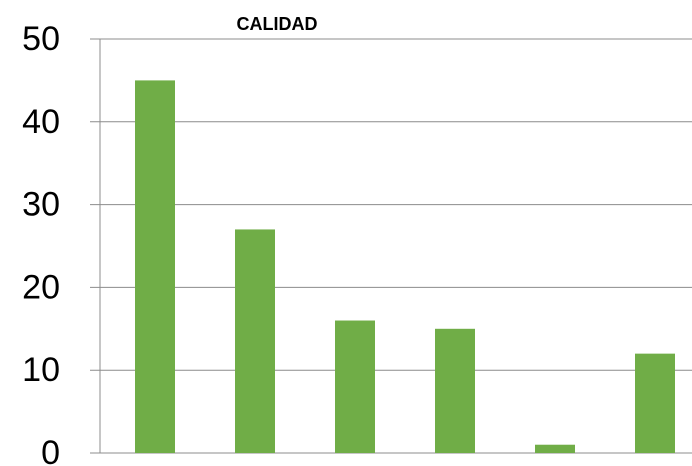  I want to click on y-tick-label: 50, so click(41, 39).